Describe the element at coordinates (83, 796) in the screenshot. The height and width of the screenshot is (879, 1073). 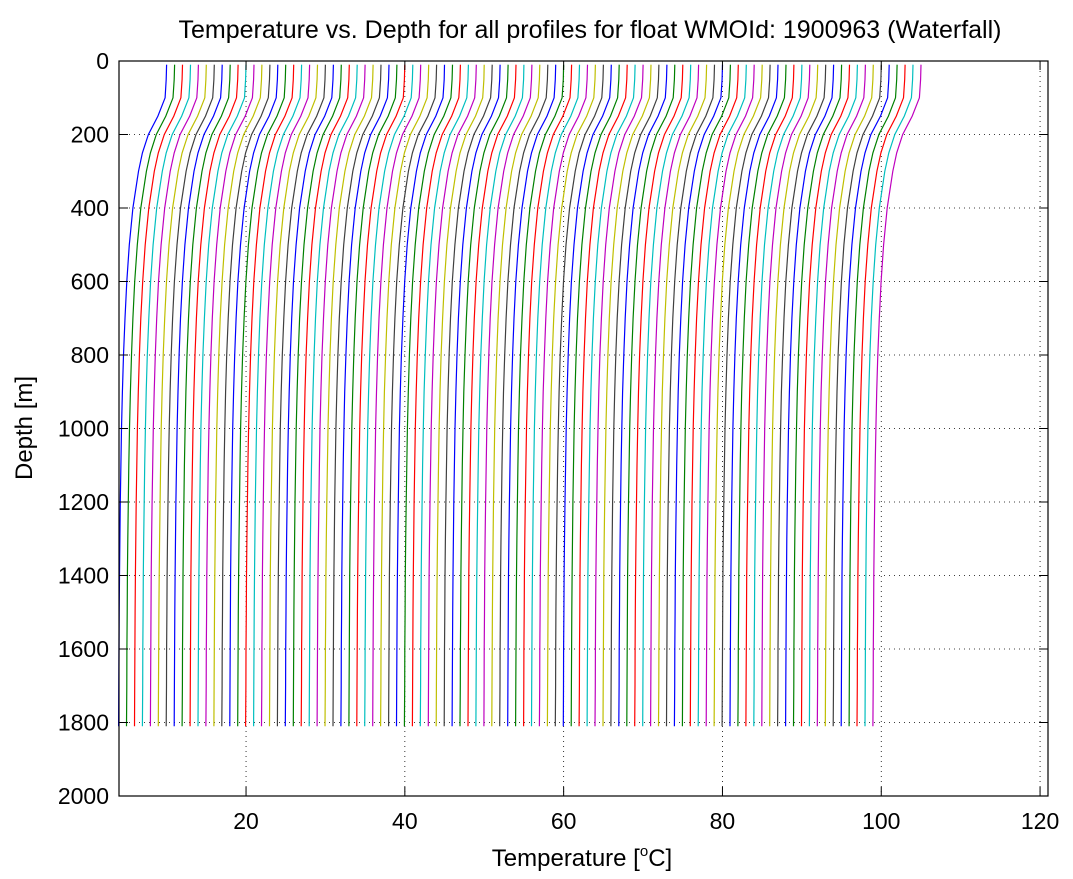
I see `y-tick-label: 2000` at that location.